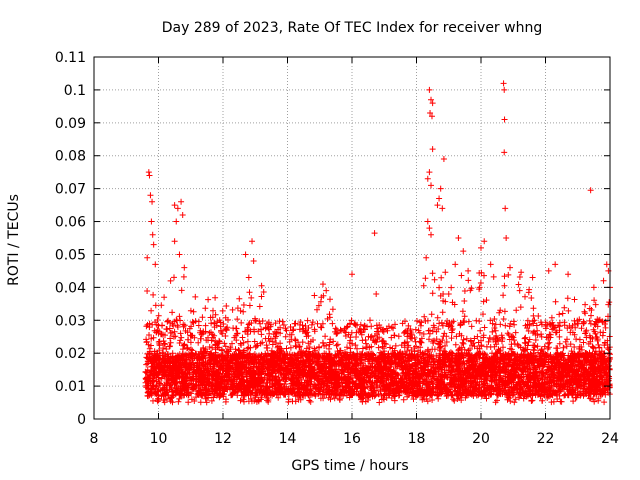  I want to click on y-tick-label: 0.05, so click(70, 255).